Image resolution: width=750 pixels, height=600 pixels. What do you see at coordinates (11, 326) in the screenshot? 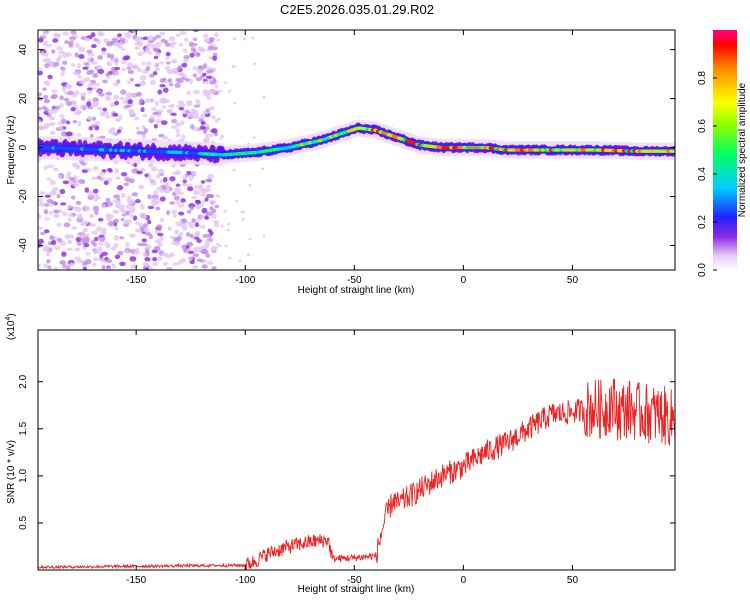
I see `snr-scale-label: (x104)` at bounding box center [11, 326].